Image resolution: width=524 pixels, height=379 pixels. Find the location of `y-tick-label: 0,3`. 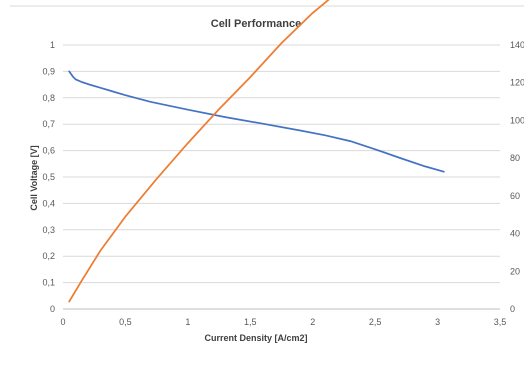

y-tick-label: 0,3 is located at coordinates (48, 230).